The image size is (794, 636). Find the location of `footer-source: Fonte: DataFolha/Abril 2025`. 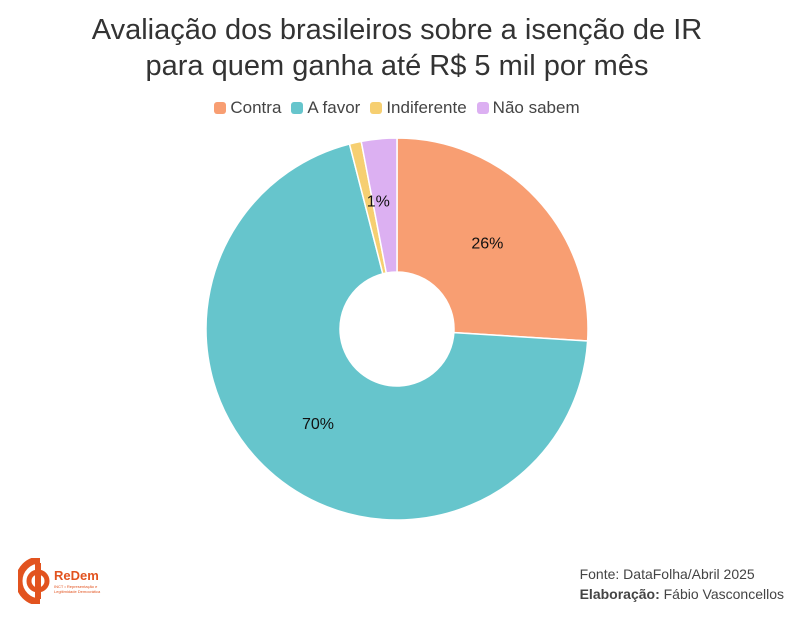

footer-source: Fonte: DataFolha/Abril 2025 is located at coordinates (667, 574).